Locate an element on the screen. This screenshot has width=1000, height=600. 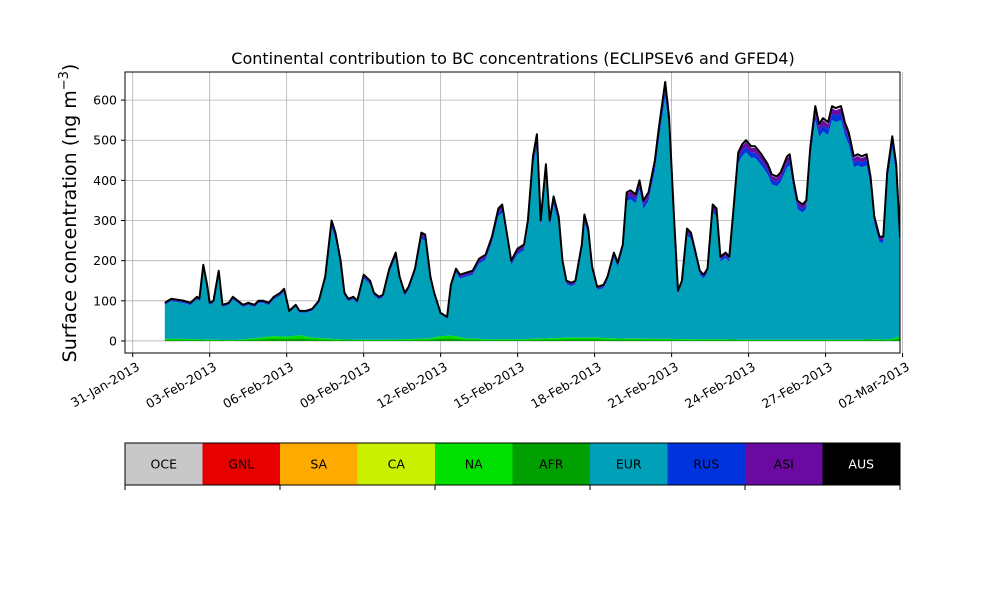
legend-swatch-sa is located at coordinates (319, 464).